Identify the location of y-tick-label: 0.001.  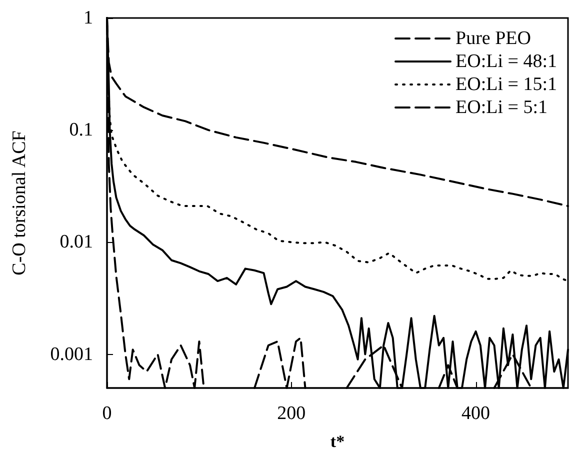
(71, 354).